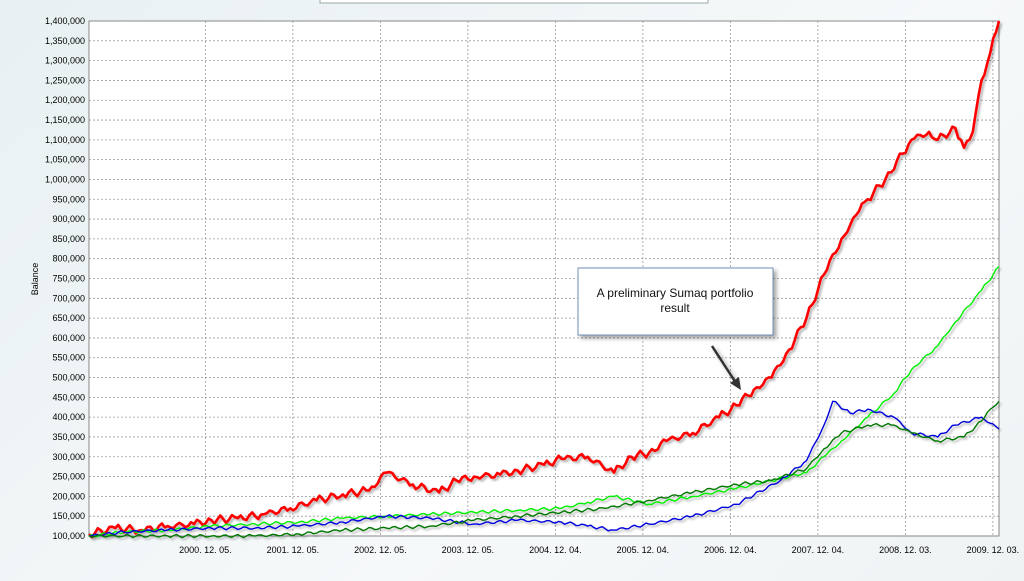 The image size is (1024, 581). Describe the element at coordinates (993, 550) in the screenshot. I see `x-tick-label: 2009. 12. 03.` at that location.